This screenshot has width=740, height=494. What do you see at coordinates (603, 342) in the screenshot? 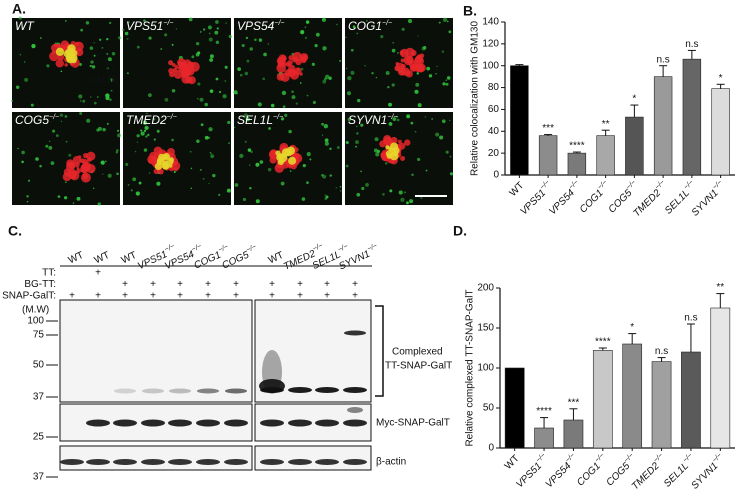
I see `significance: ****` at bounding box center [603, 342].